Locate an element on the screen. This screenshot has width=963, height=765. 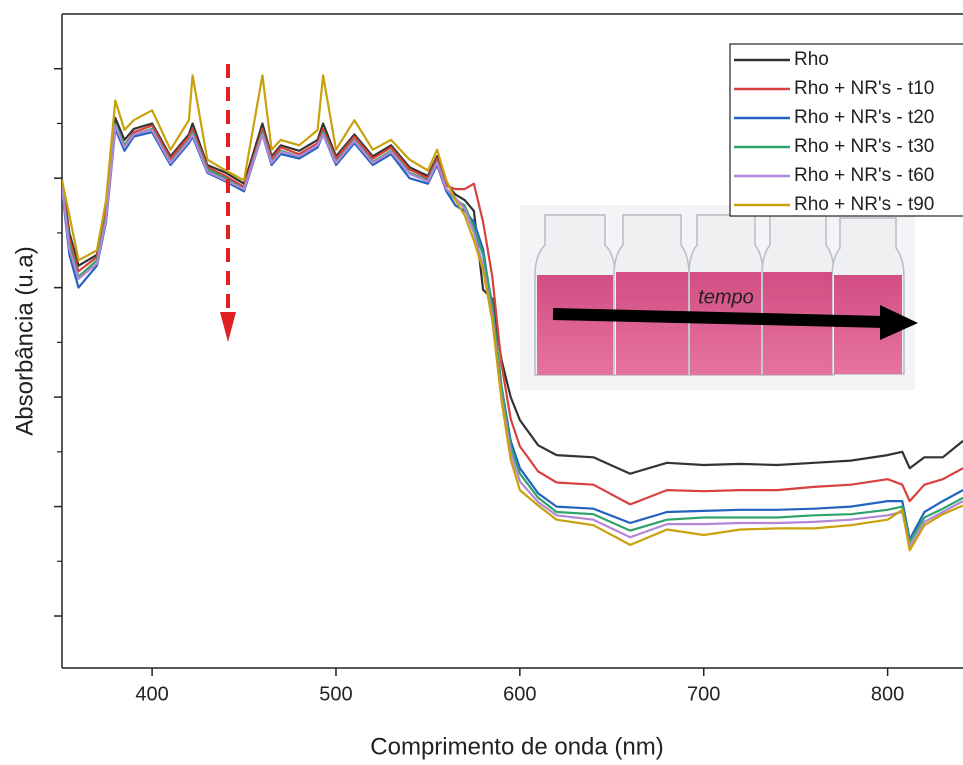
x-tick-label: 600 is located at coordinates (519, 694).